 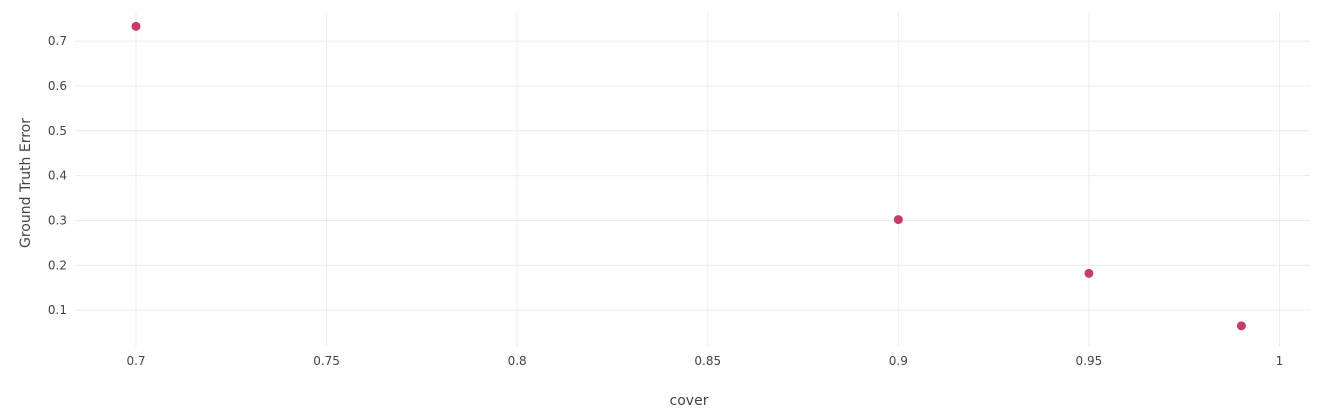 What do you see at coordinates (707, 361) in the screenshot?
I see `x-tick-label: 0.85` at bounding box center [707, 361].